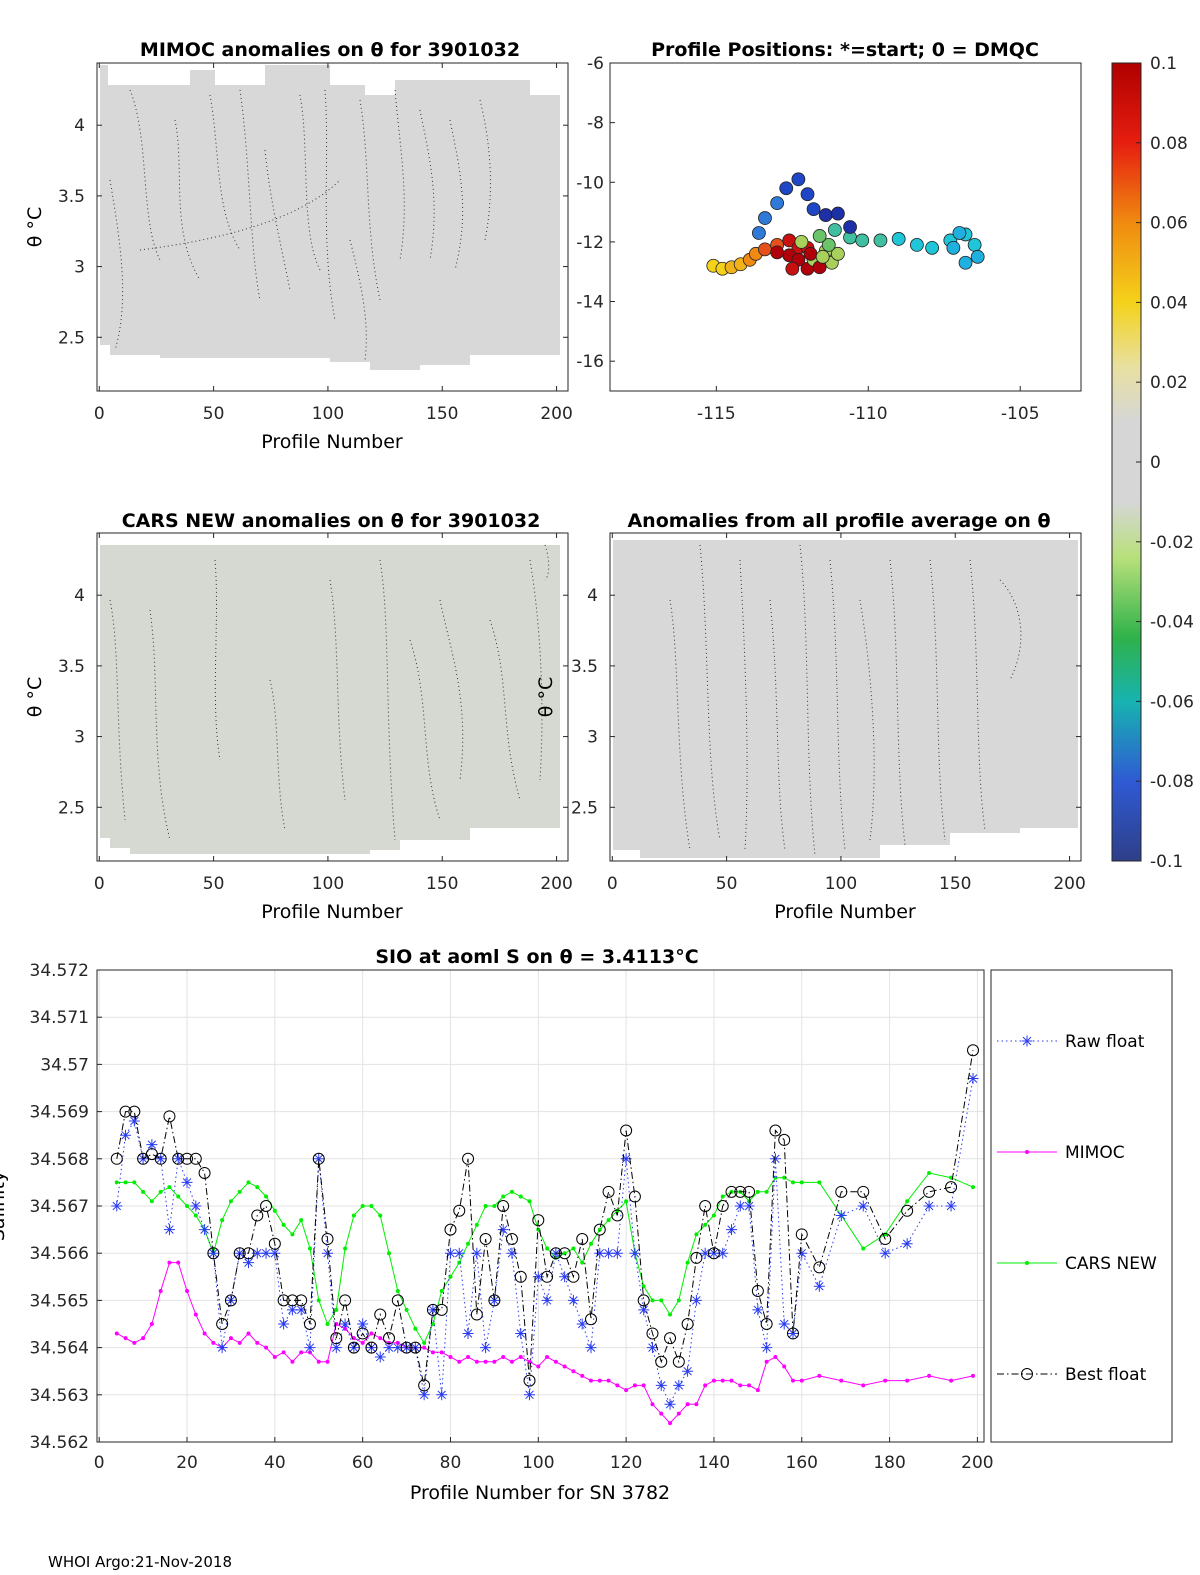 This screenshot has width=1200, height=1575. What do you see at coordinates (451, 1463) in the screenshot?
I see `x-tick-label: 80` at bounding box center [451, 1463].